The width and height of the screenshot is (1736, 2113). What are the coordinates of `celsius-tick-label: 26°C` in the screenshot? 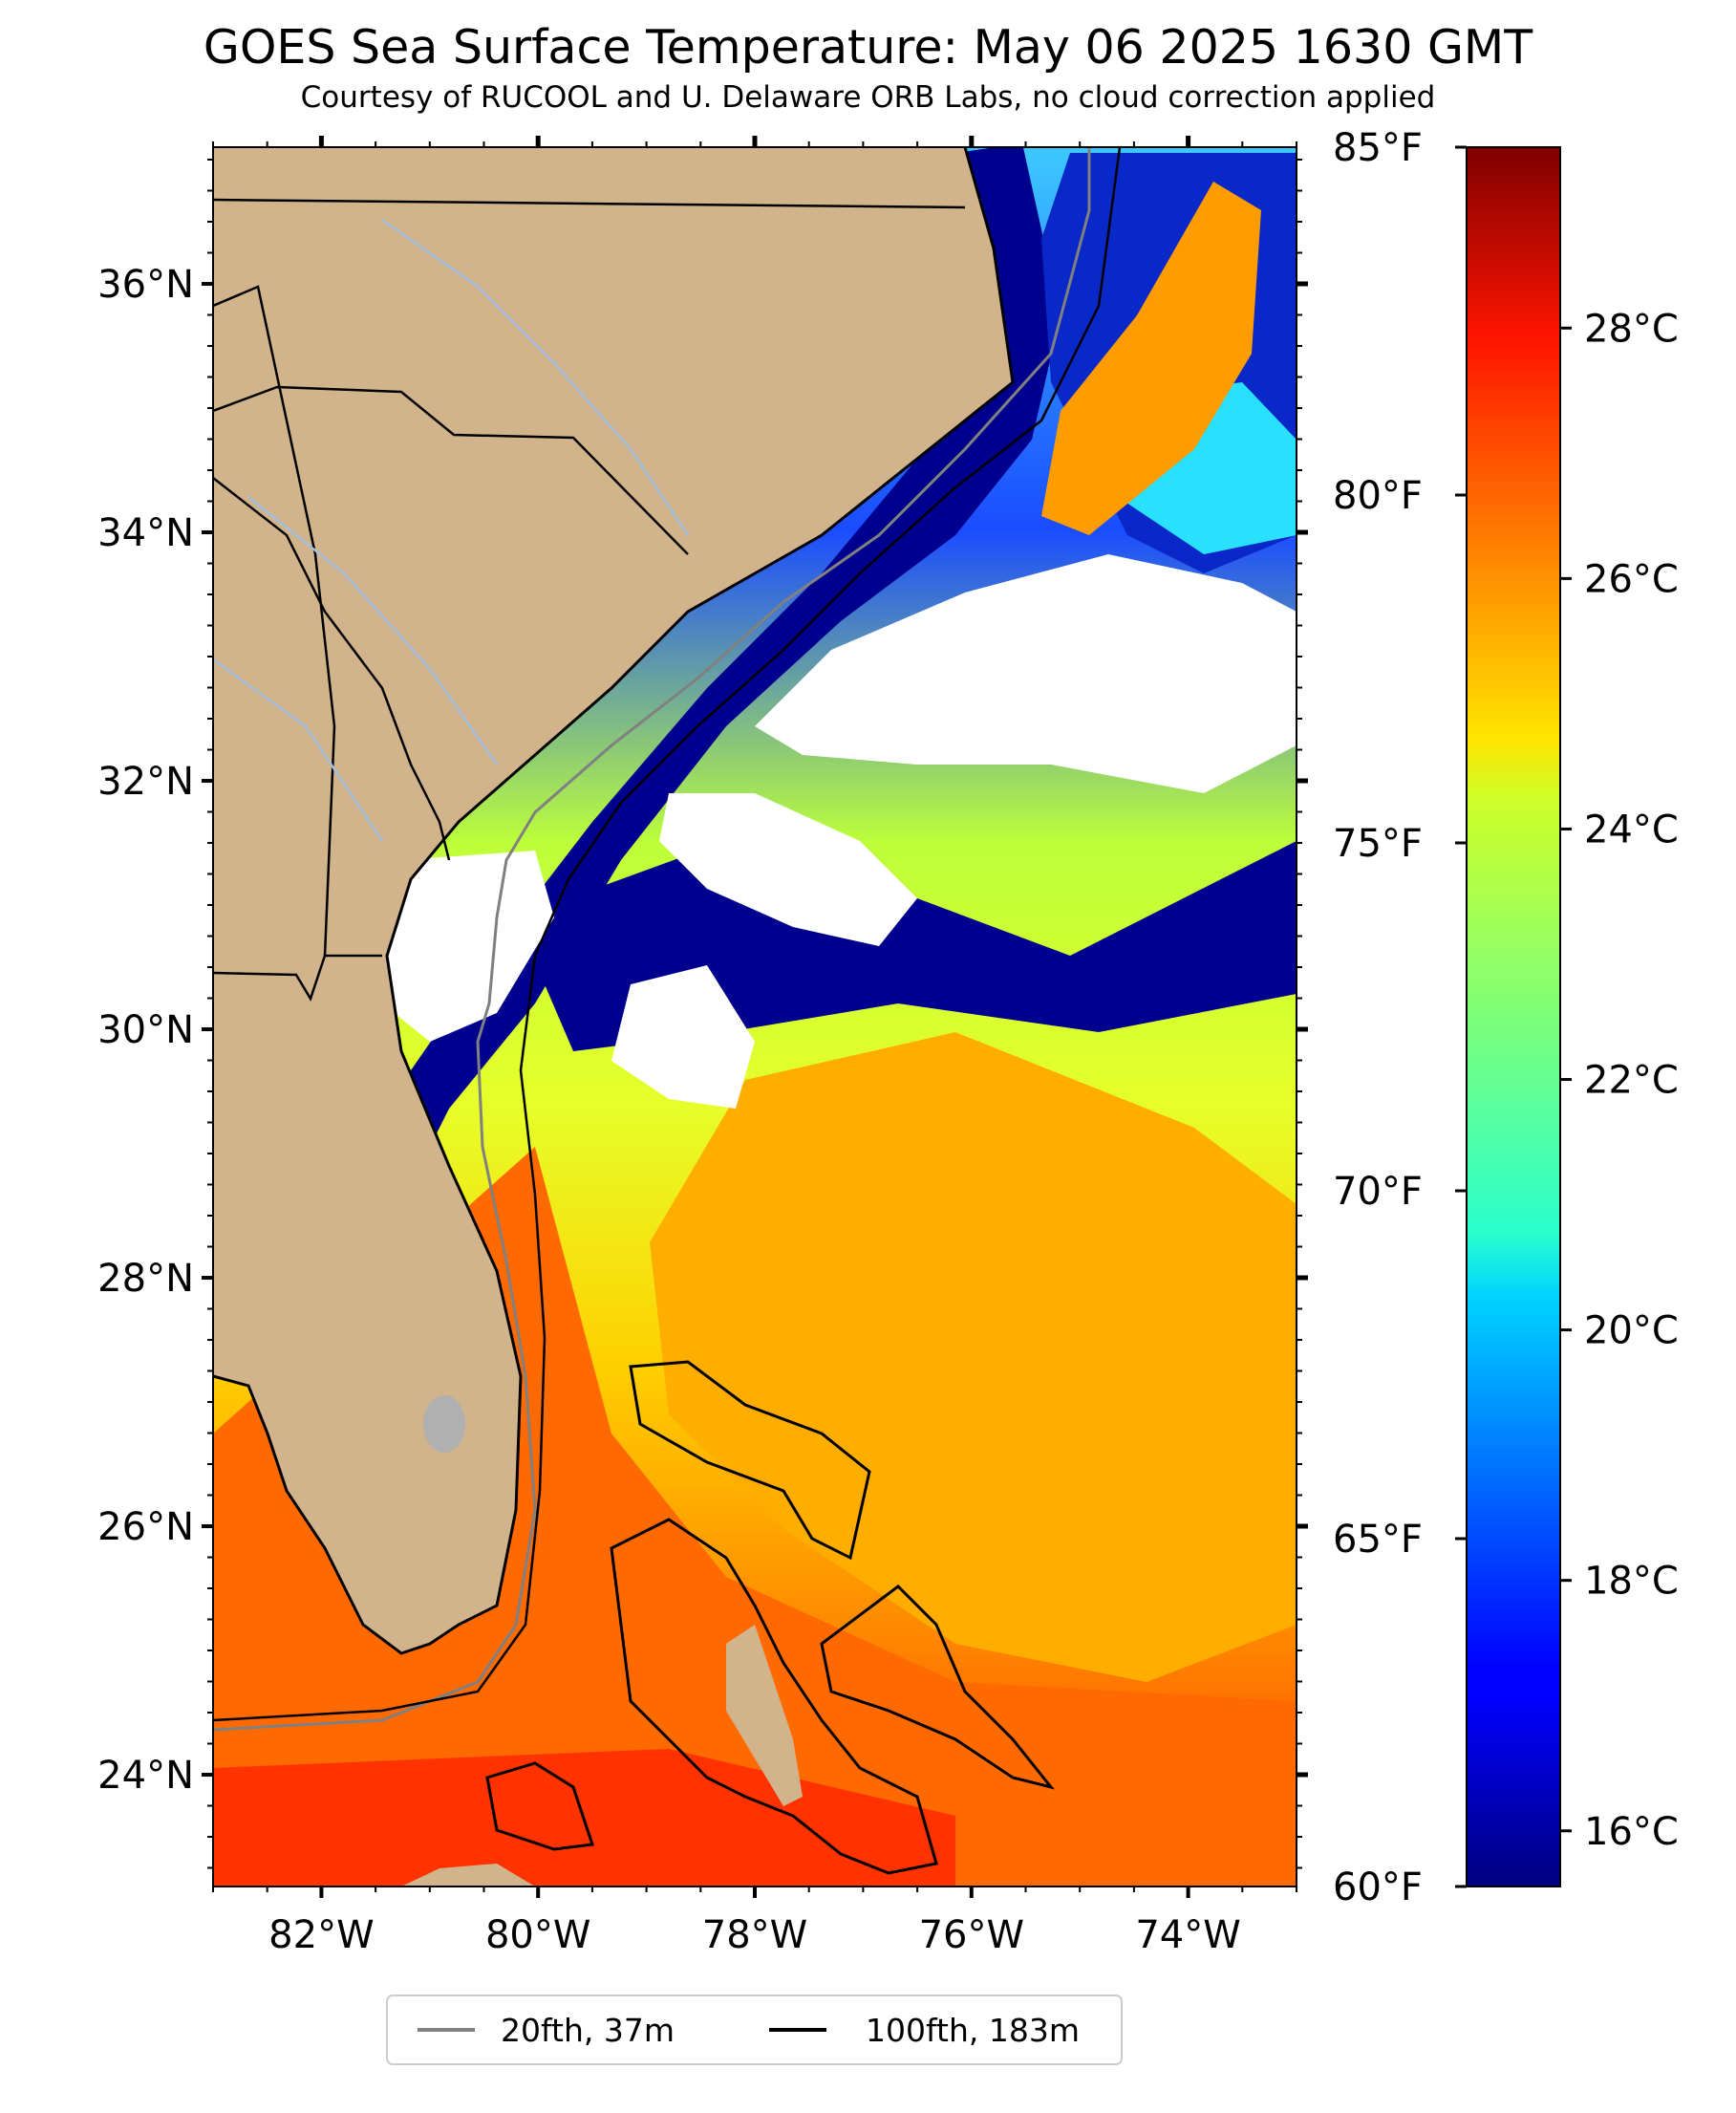 It's located at (1632, 579).